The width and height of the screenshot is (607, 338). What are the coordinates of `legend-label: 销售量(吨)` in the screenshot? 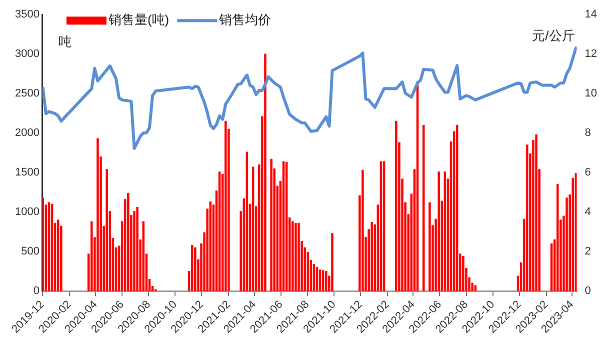 It's located at (138, 20).